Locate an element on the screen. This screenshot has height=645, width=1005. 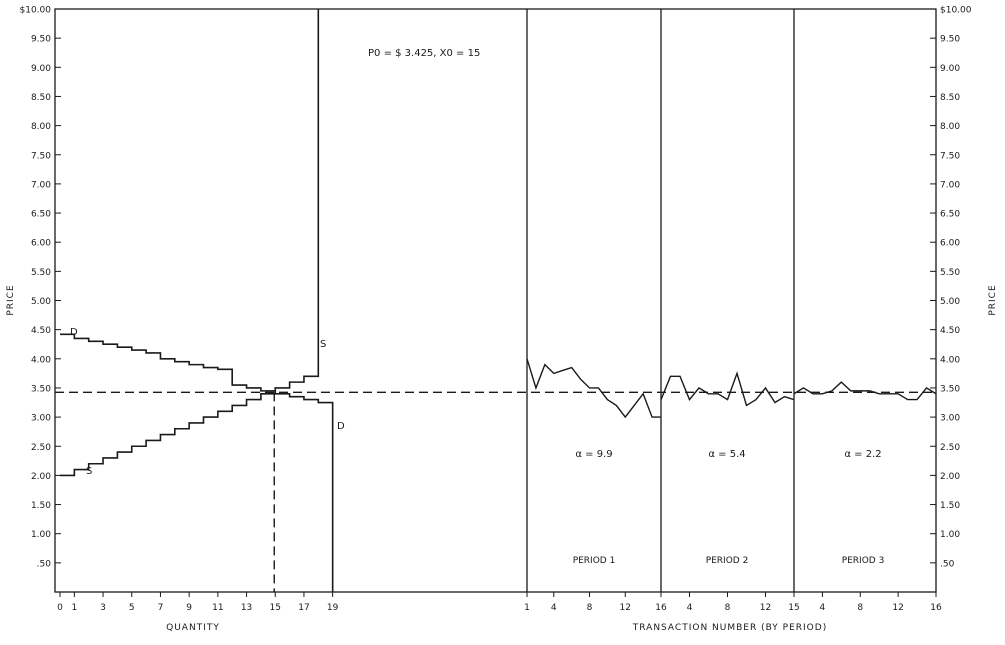
y-tick-label-right: 7.50 is located at coordinates (950, 156).